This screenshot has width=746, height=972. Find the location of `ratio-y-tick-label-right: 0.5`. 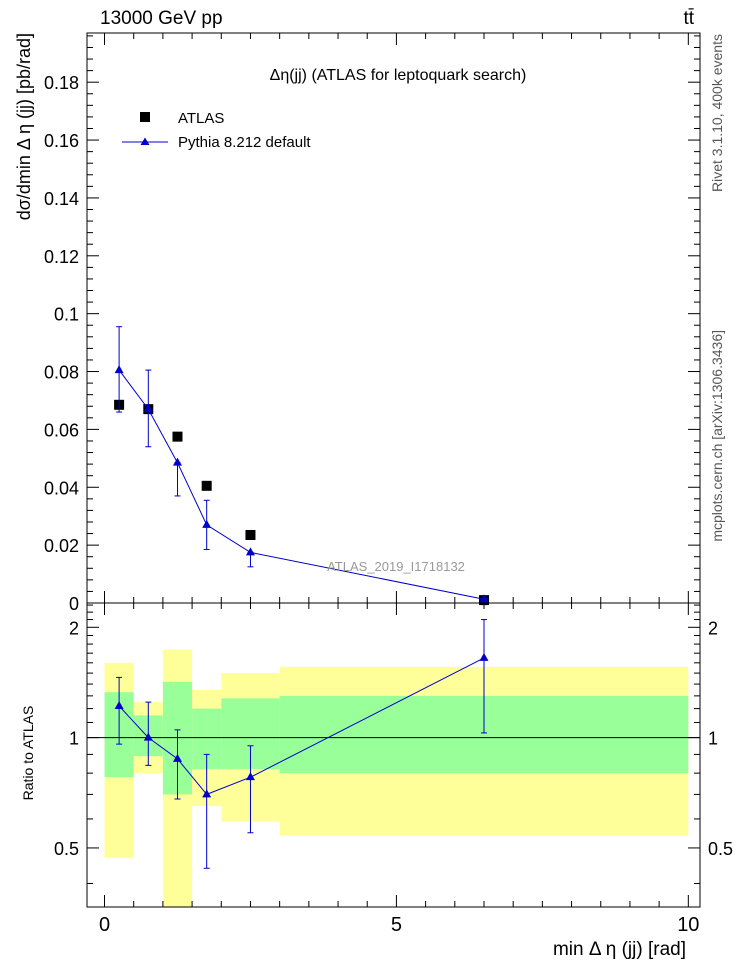

ratio-y-tick-label-right: 0.5 is located at coordinates (720, 849).